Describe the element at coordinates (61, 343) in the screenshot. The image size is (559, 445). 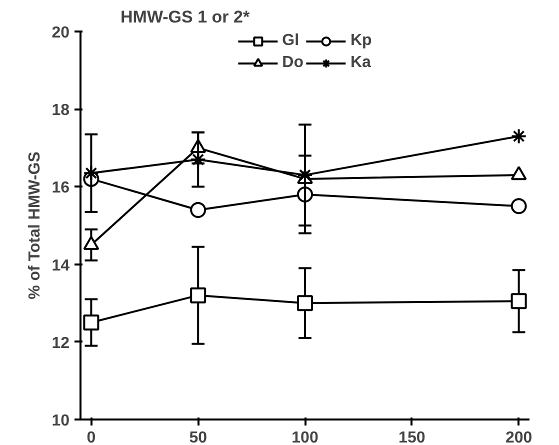
I see `y-tick-label: 12` at that location.